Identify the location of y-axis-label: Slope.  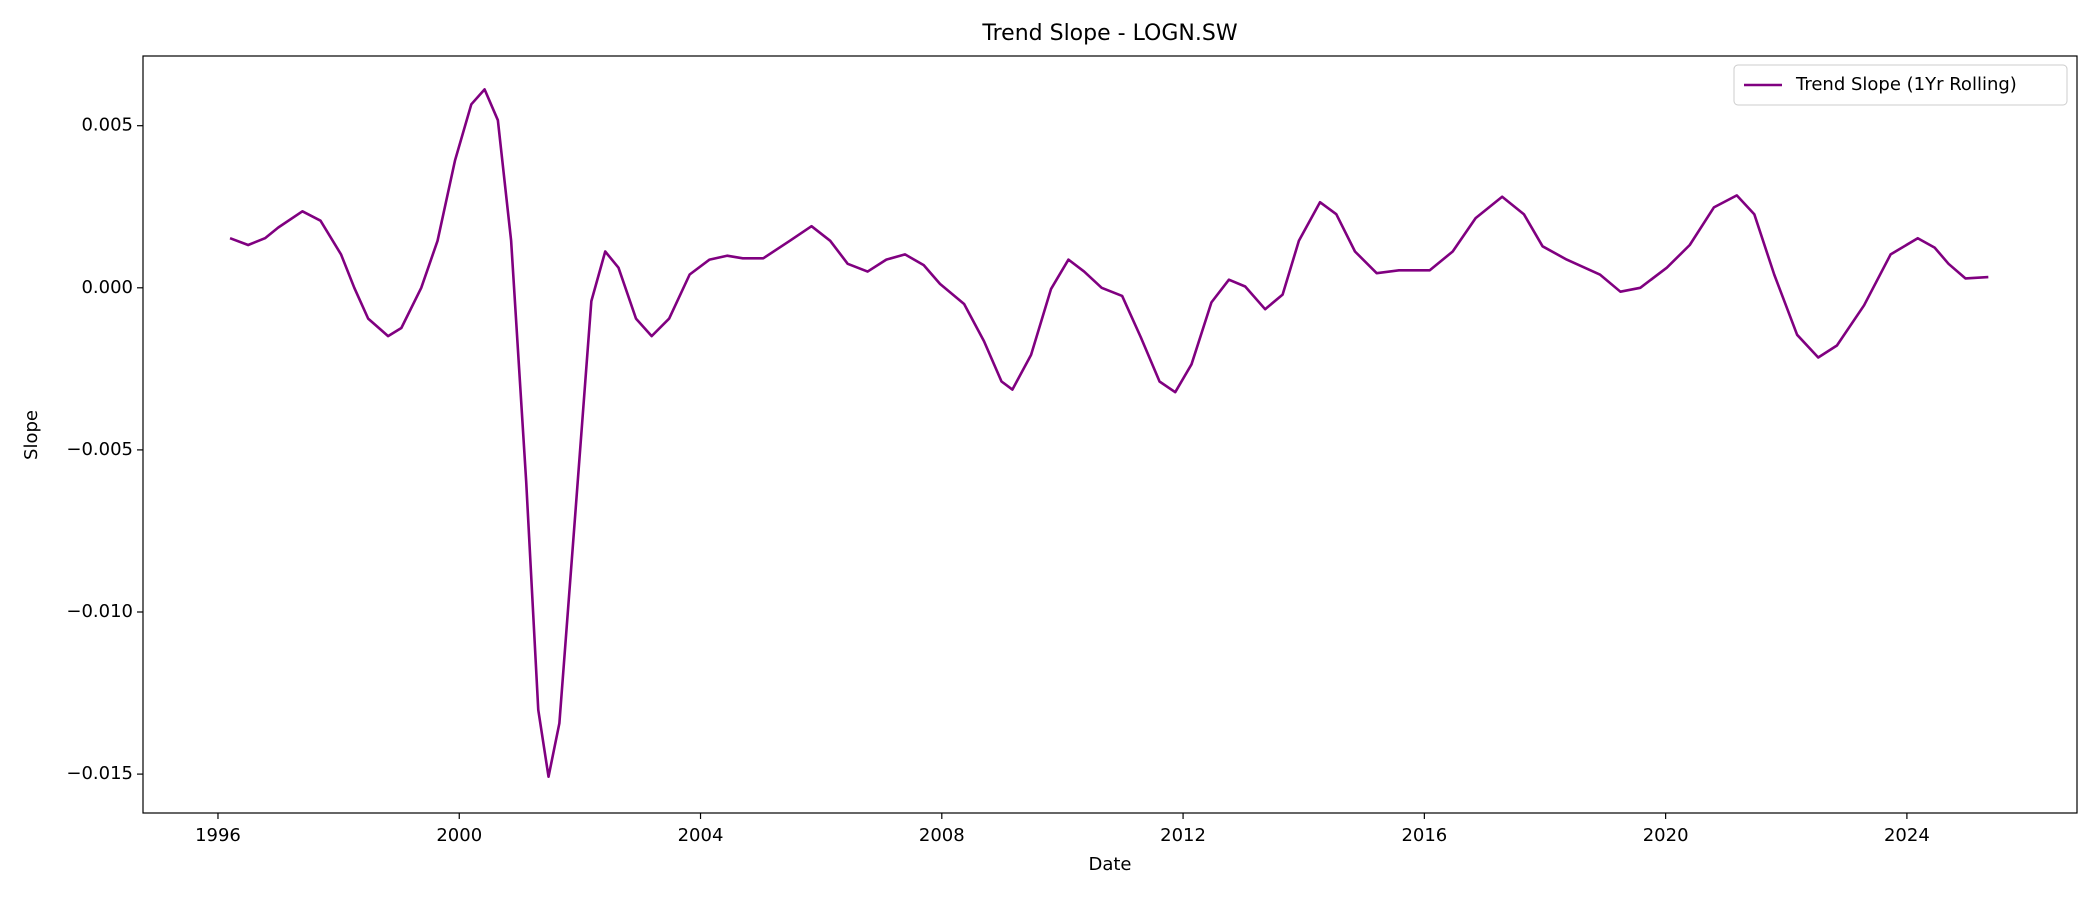
(31, 435).